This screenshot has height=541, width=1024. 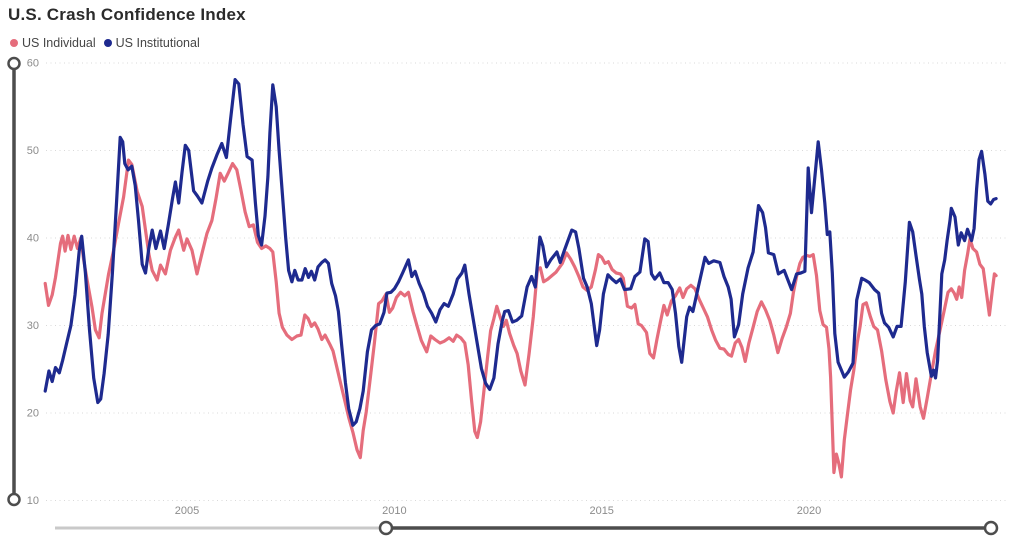 What do you see at coordinates (14, 63) in the screenshot?
I see `y-range-slider-upper-handle` at bounding box center [14, 63].